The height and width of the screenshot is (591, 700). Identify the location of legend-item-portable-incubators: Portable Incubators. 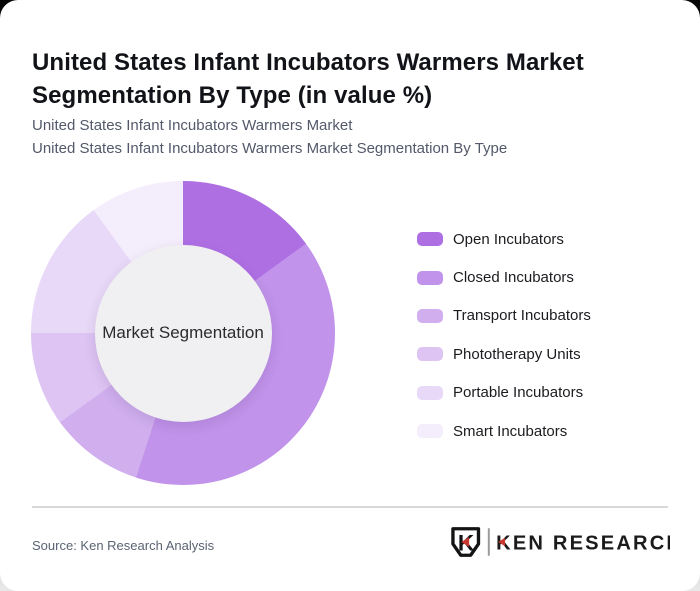
(504, 393).